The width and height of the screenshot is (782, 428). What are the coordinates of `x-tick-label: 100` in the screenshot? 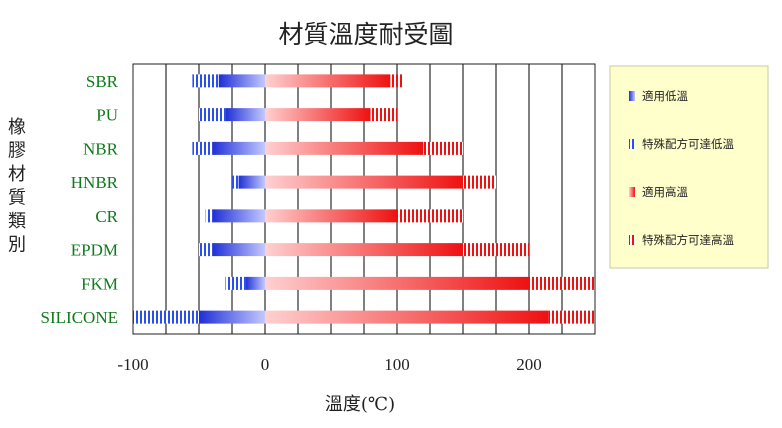 It's located at (397, 364).